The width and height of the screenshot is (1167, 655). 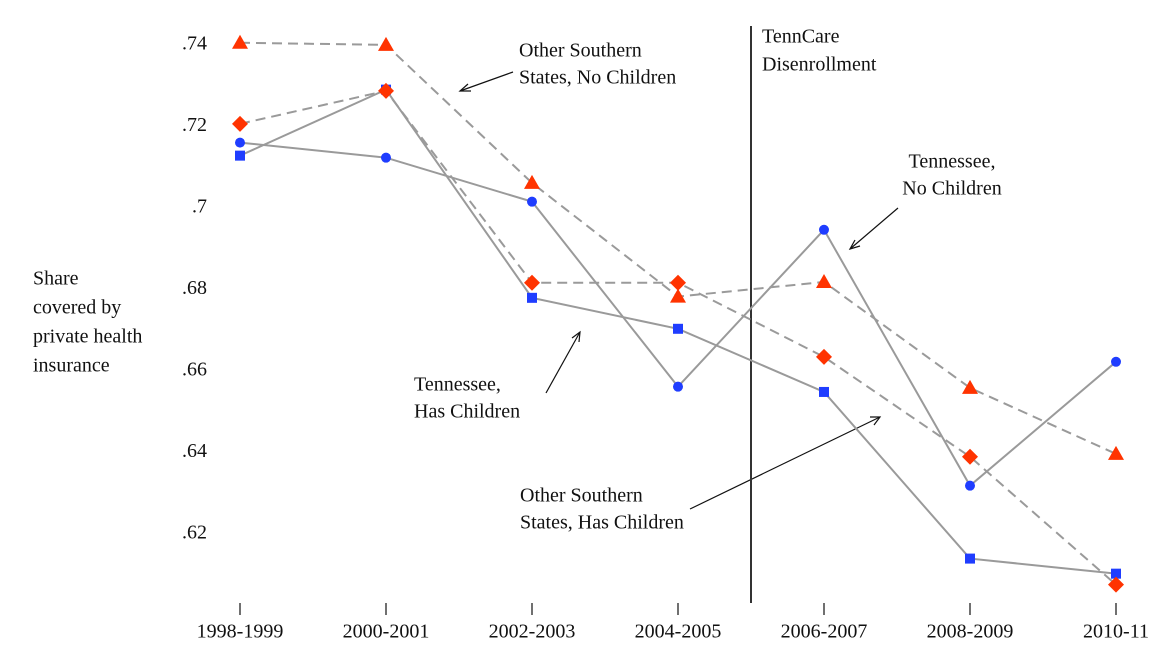 What do you see at coordinates (824, 632) in the screenshot?
I see `x-tick-label: 2006-2007` at bounding box center [824, 632].